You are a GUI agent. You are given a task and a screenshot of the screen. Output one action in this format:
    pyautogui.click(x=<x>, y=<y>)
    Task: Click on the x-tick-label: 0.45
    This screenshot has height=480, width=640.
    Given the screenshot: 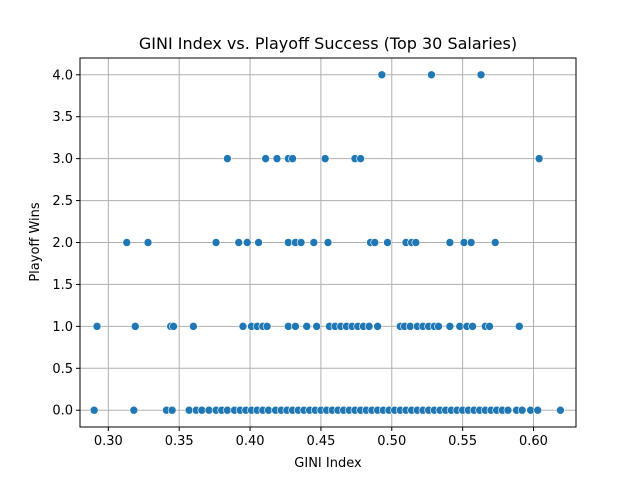 What is the action you would take?
    pyautogui.click(x=320, y=441)
    